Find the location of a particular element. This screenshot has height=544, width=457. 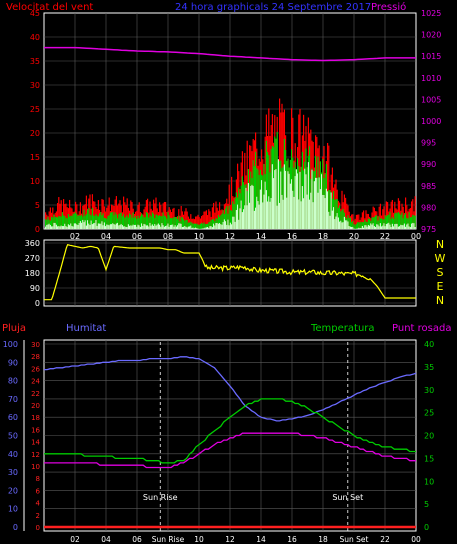

time-tick-label: 14 is located at coordinates (261, 236).